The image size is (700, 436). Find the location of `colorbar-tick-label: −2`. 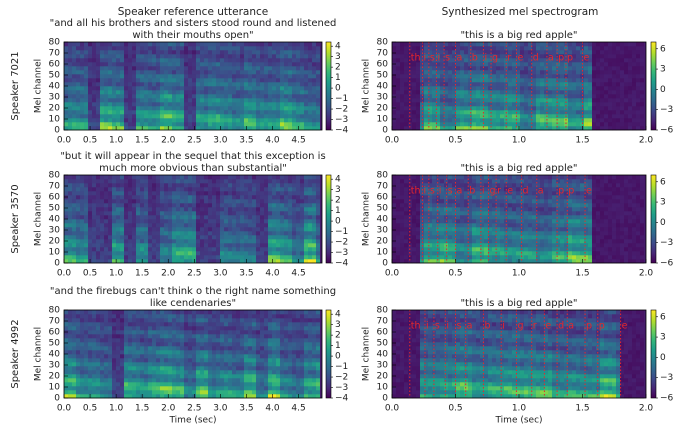

colorbar-tick-label: −2 is located at coordinates (341, 243).